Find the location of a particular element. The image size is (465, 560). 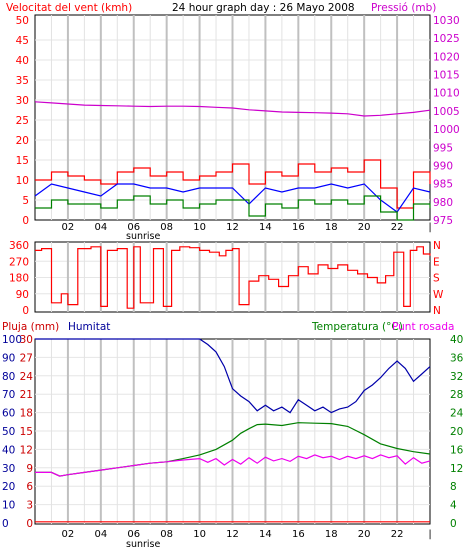

rain-tick-label: 3 is located at coordinates (29, 506).